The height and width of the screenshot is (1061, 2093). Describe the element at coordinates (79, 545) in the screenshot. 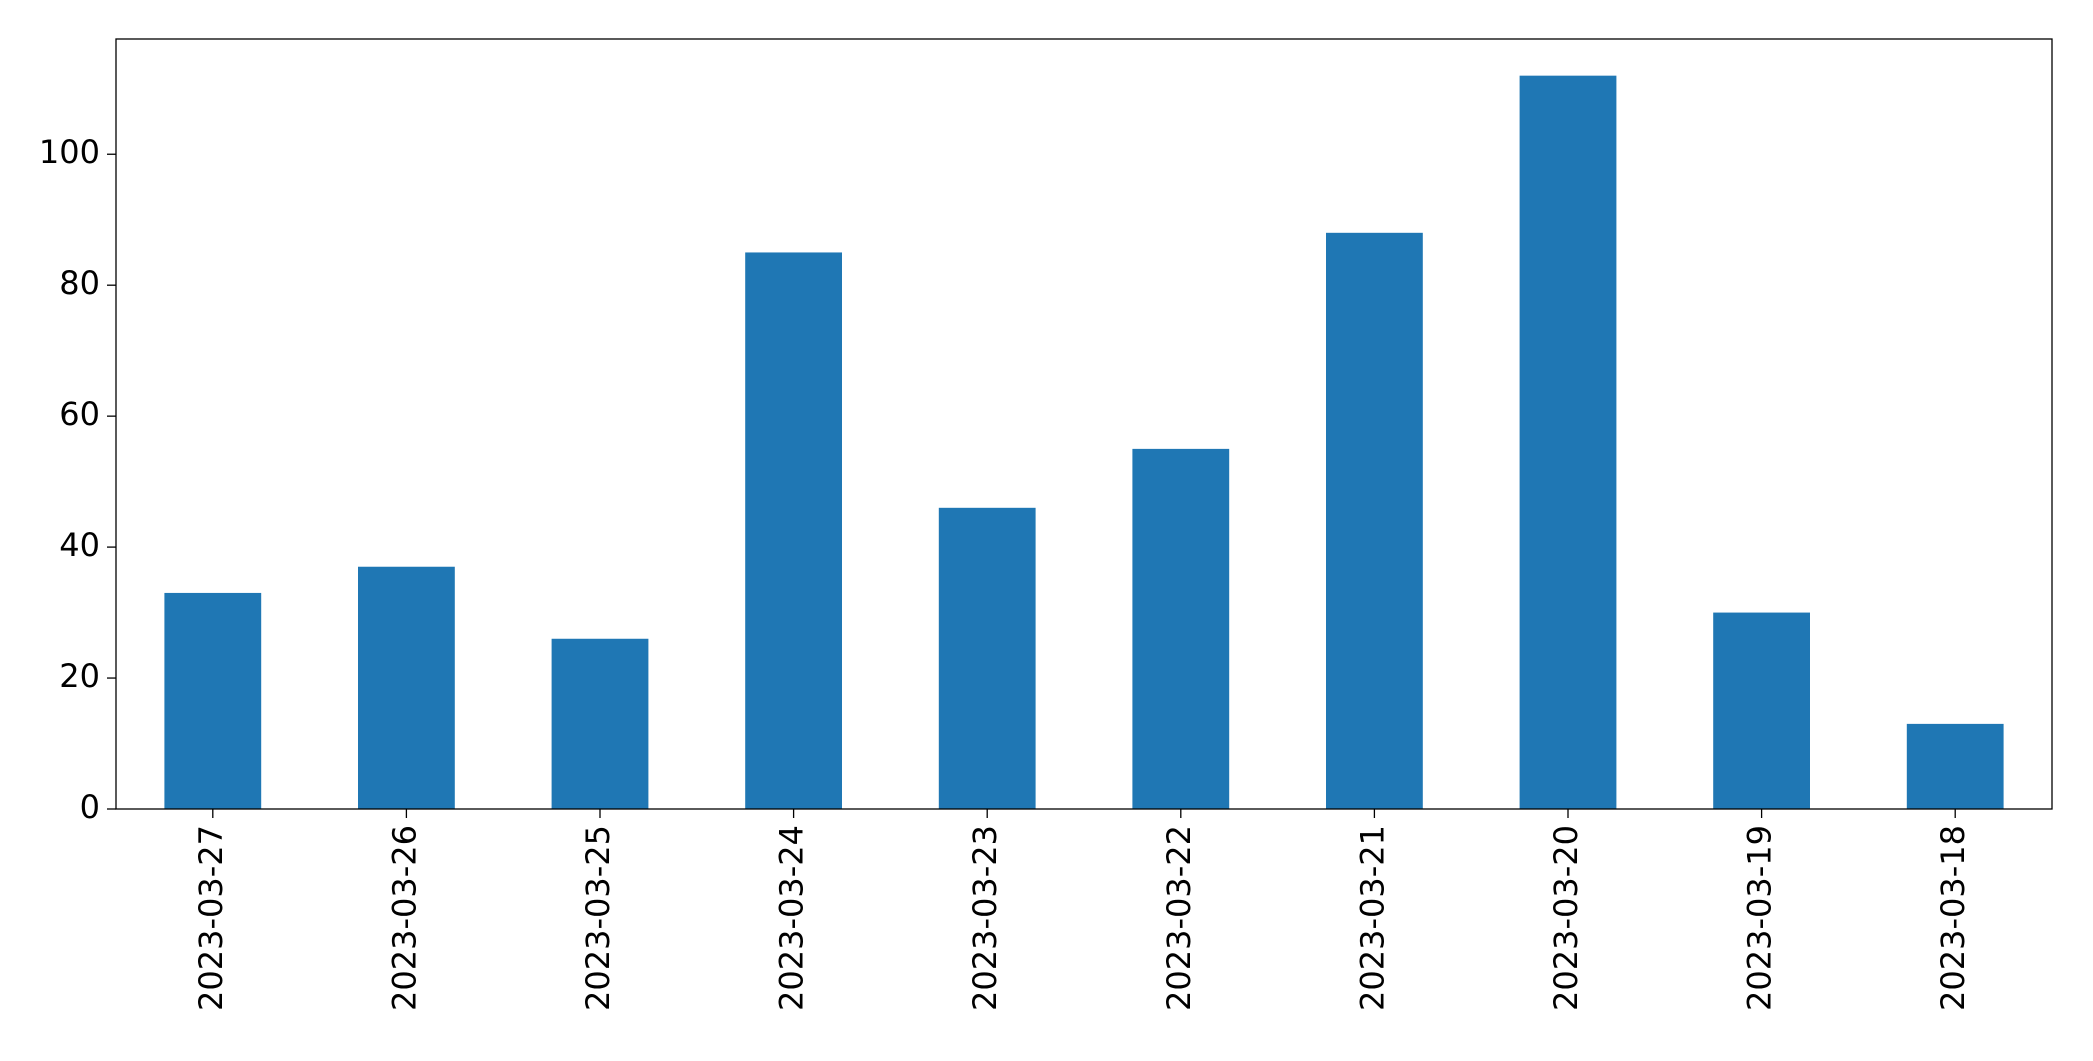

I see `y-tick-label: 40` at that location.